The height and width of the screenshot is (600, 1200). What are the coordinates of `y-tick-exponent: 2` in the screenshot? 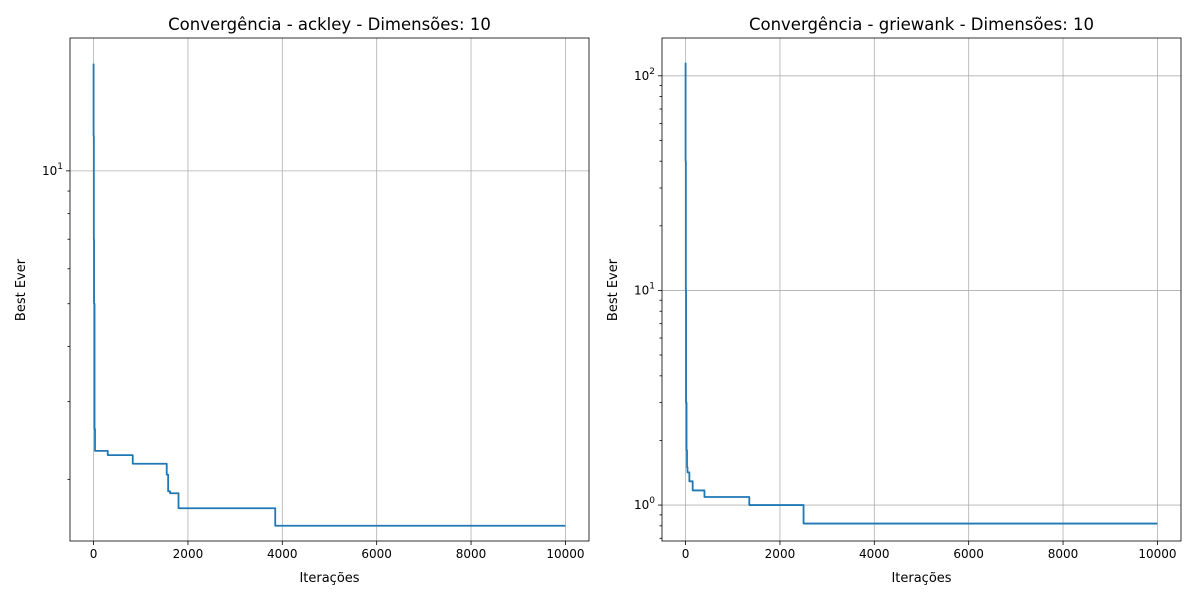 It's located at (652, 72).